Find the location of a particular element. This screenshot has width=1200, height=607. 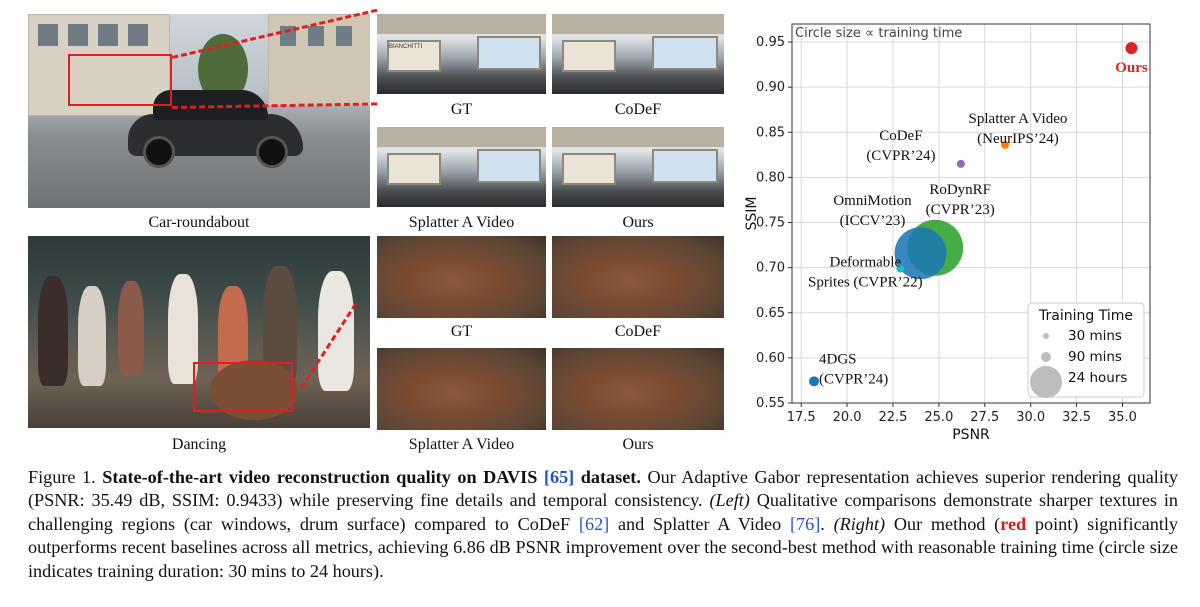

caption-dance-splatter: Splatter A Video is located at coordinates (461, 444).